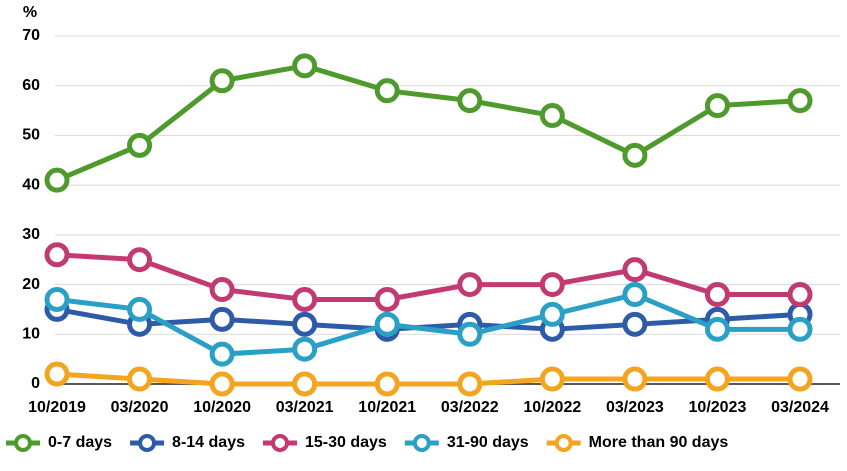  Describe the element at coordinates (346, 442) in the screenshot. I see `legend-label: 15-30 days` at that location.